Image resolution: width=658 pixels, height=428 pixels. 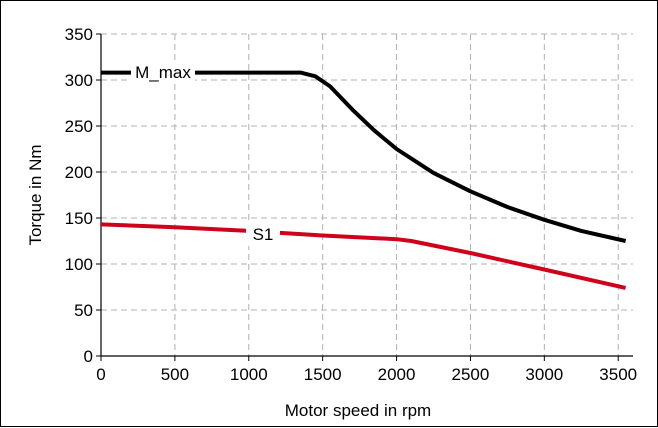 What do you see at coordinates (205, 153) in the screenshot?
I see `labels: M_max S1` at bounding box center [205, 153].